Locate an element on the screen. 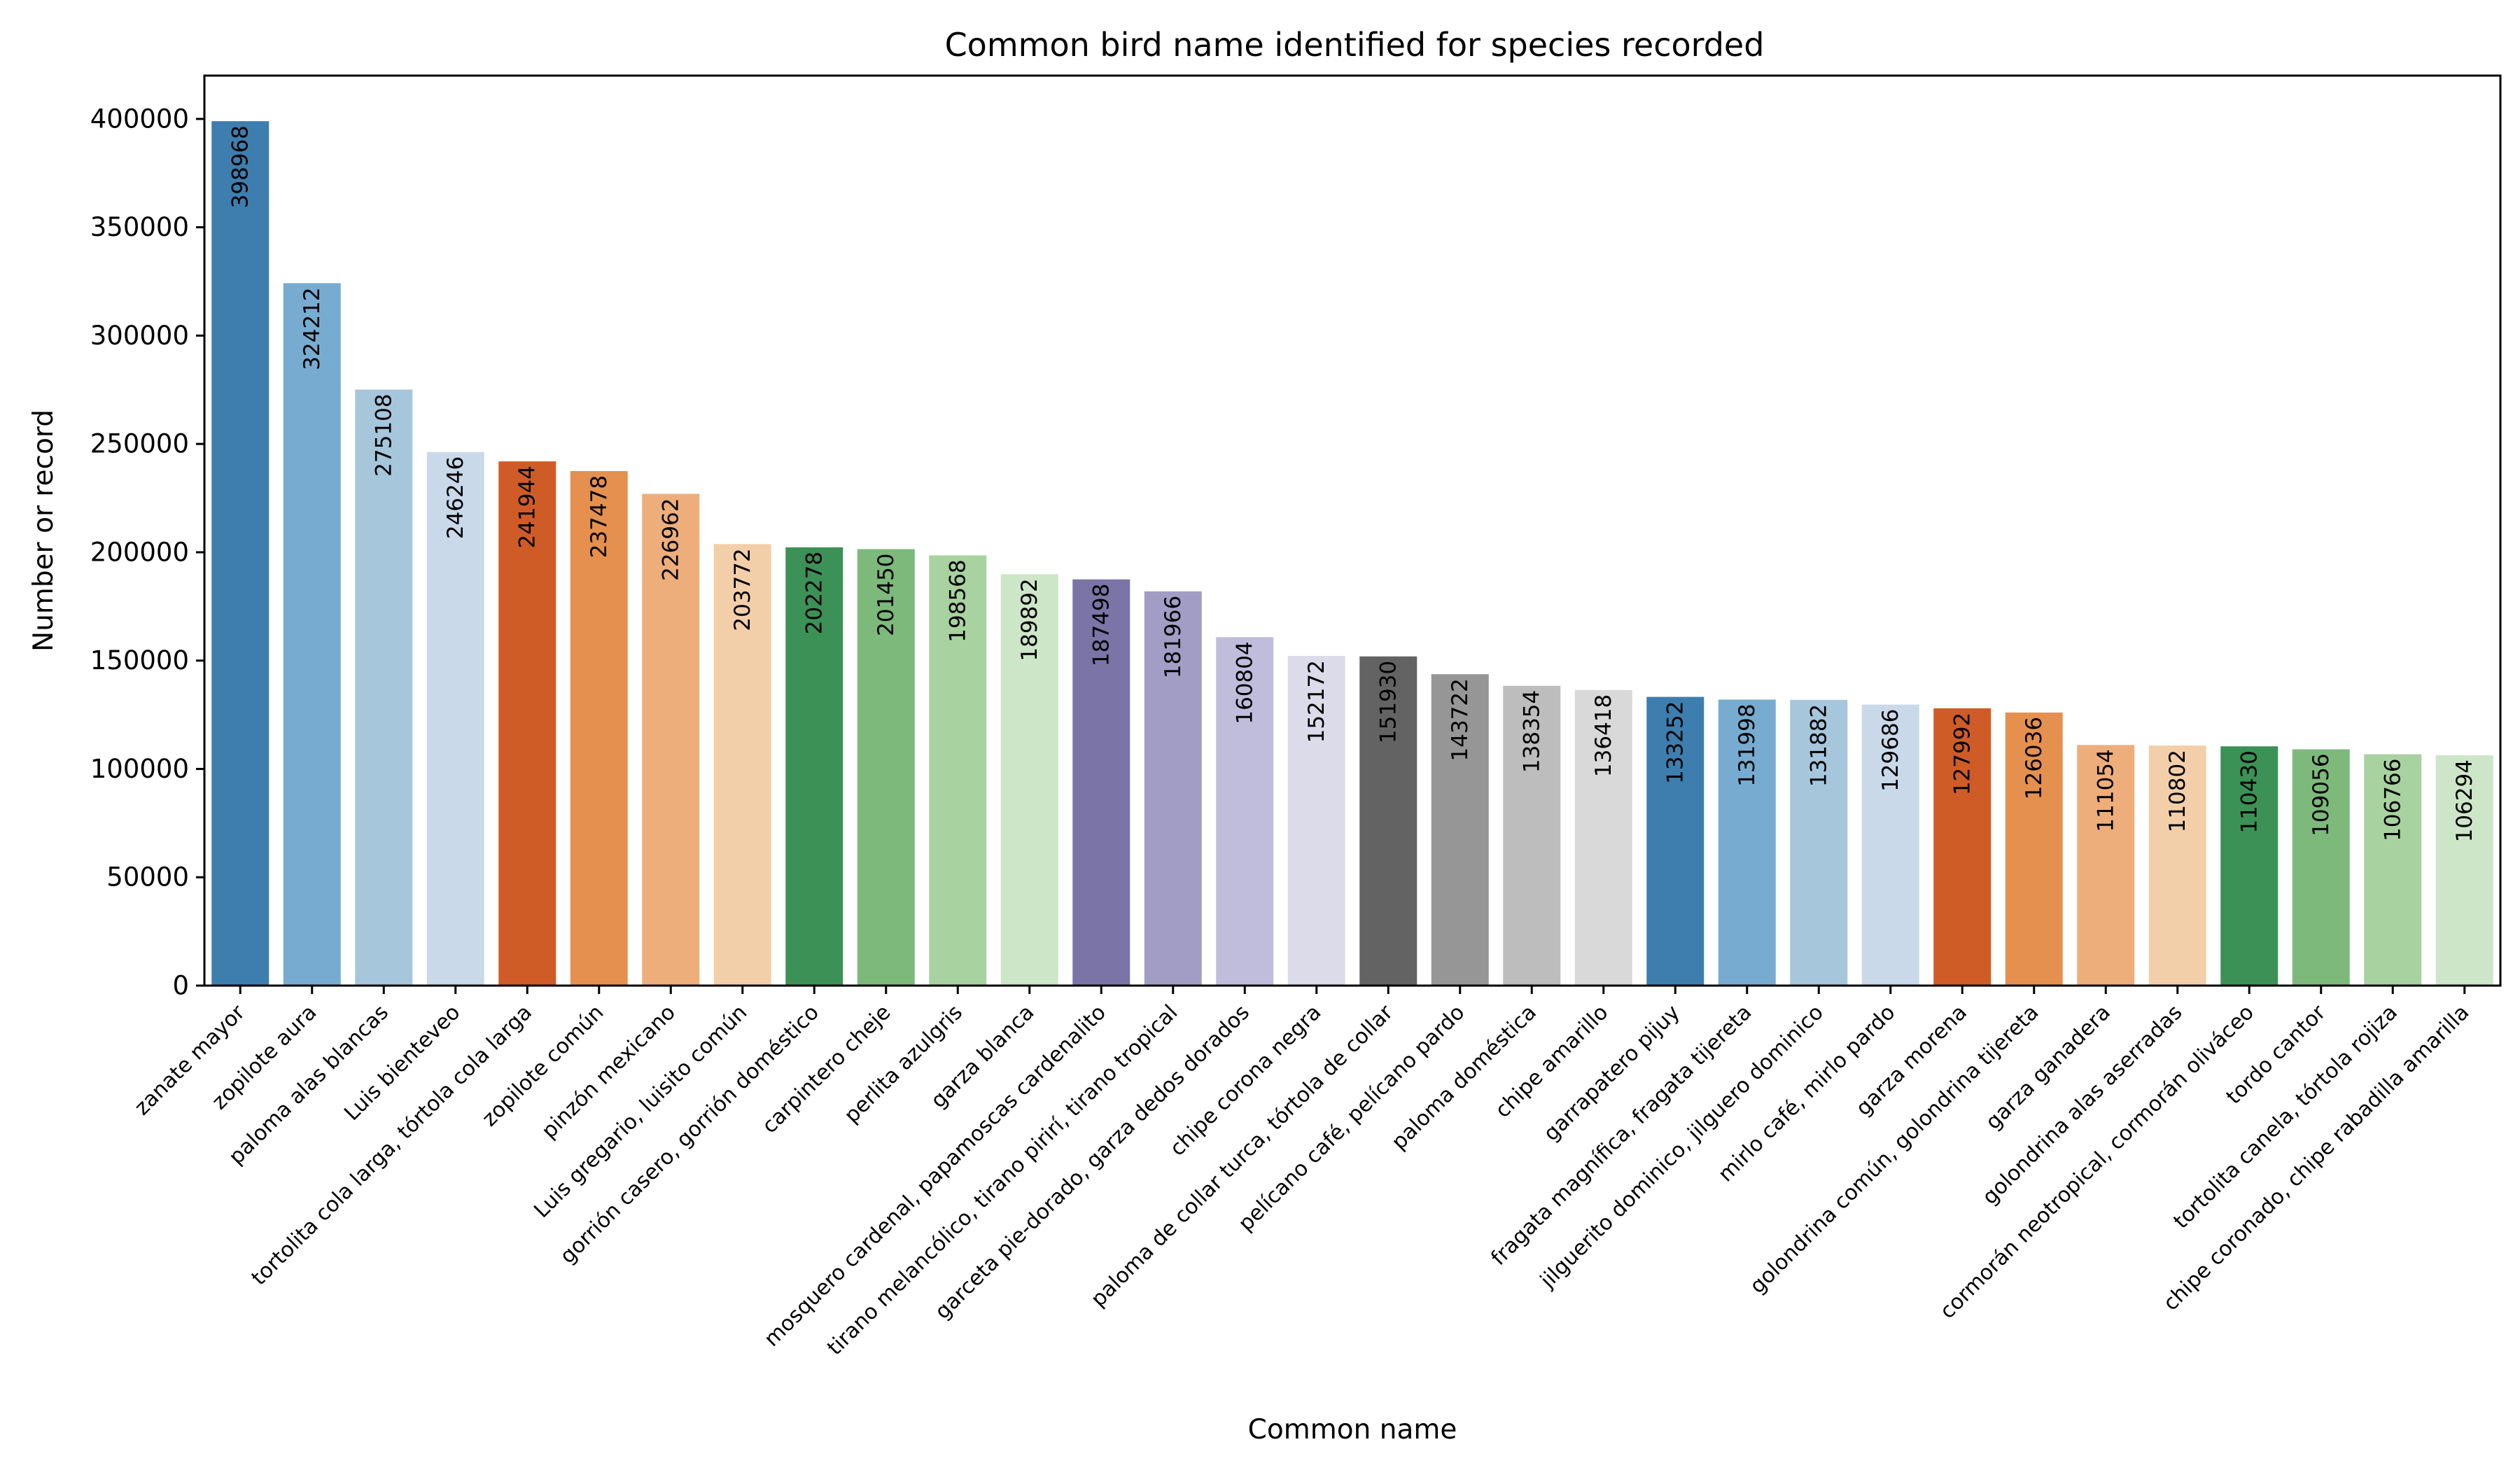  data-label: 198568 is located at coordinates (957, 600).